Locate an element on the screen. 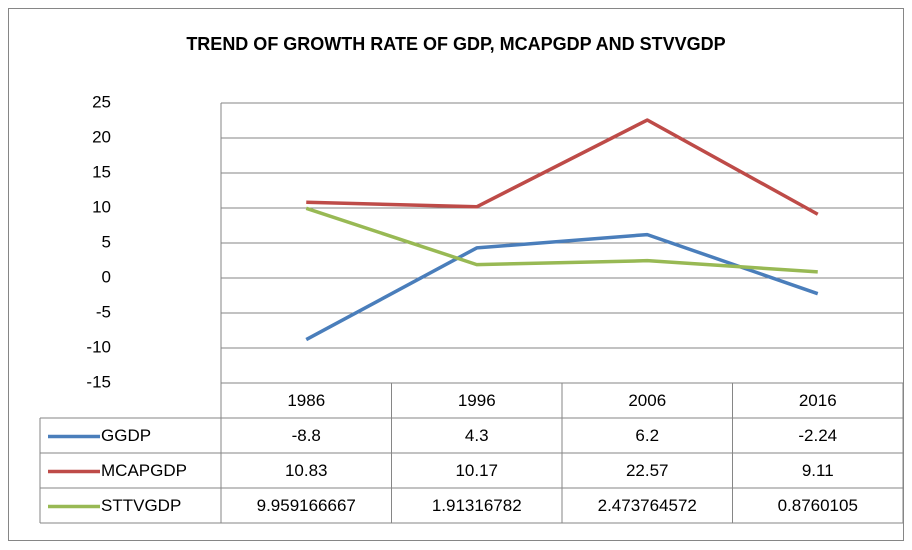 Image resolution: width=912 pixels, height=550 pixels. table-value: 1.91316782 is located at coordinates (477, 505).